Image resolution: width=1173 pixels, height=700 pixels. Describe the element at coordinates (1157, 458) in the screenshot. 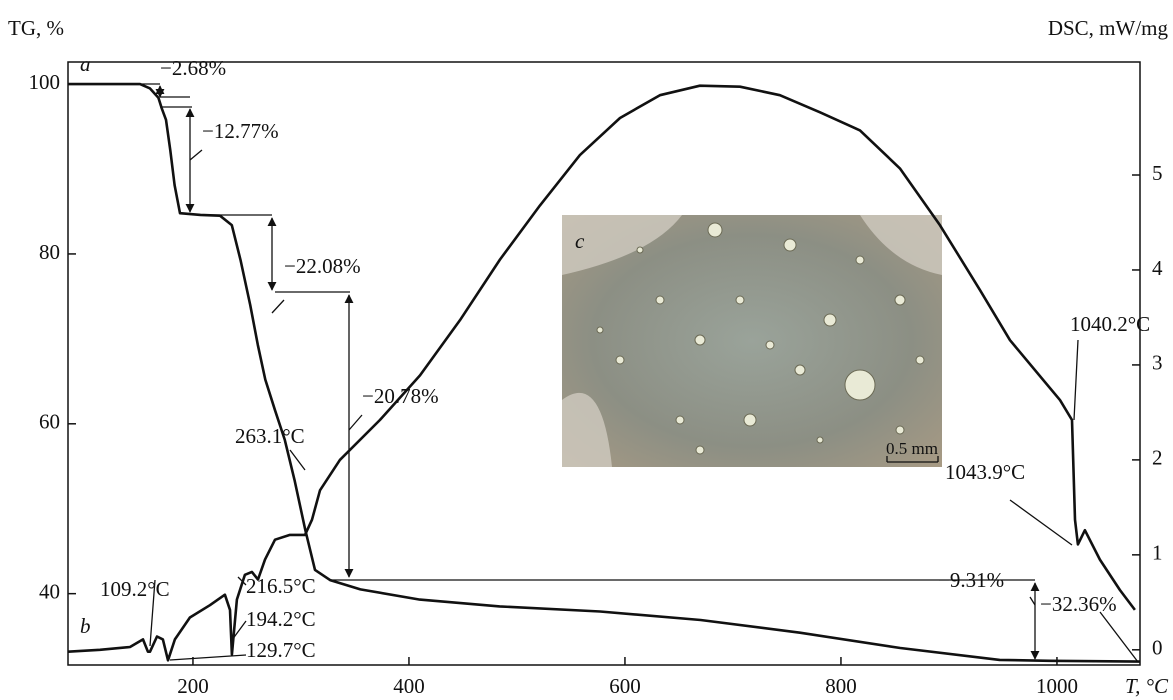

I see `y2-tick-label: 2` at that location.